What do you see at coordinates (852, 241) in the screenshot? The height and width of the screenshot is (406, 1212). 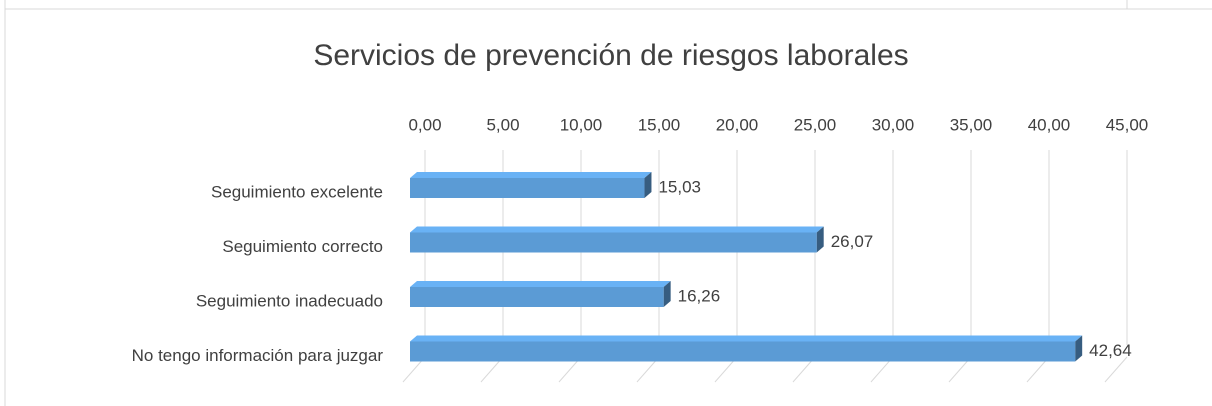 I see `value-label: 26,07` at bounding box center [852, 241].